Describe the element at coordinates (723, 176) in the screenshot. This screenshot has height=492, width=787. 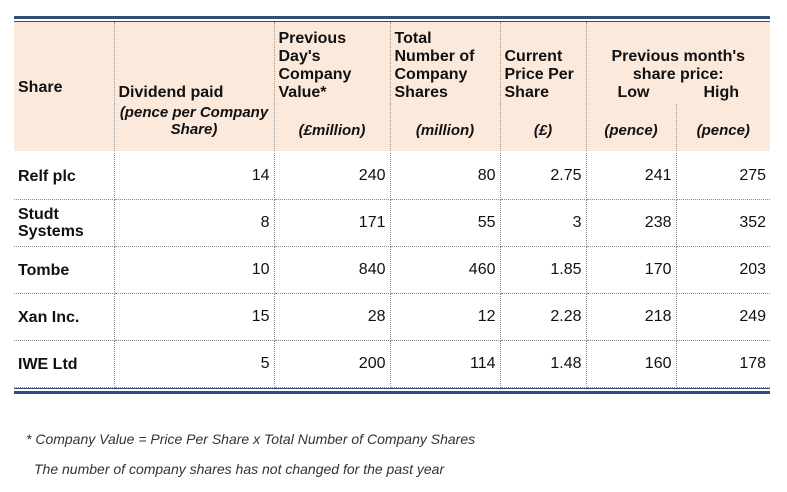
I see `cell-high: 275` at that location.